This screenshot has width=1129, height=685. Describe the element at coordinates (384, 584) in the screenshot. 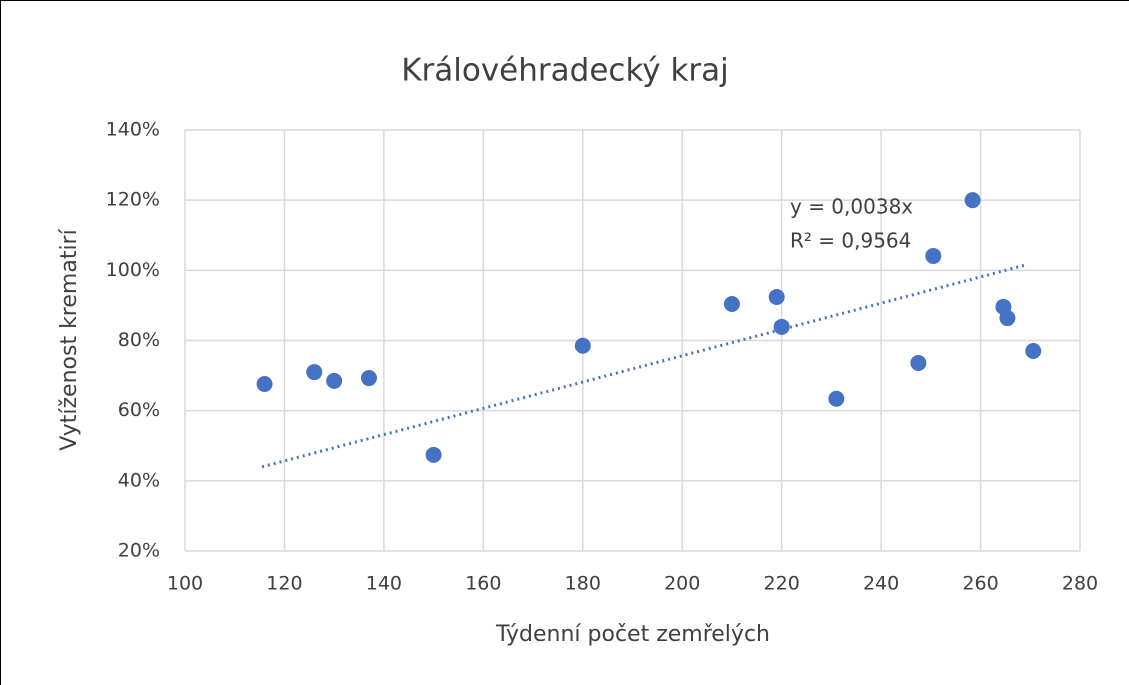

I see `x-tick-label: 140` at that location.